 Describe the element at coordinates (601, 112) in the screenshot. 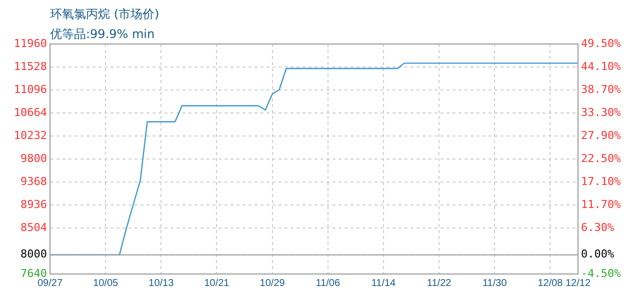

I see `y2-tick-label: 33.30%` at that location.